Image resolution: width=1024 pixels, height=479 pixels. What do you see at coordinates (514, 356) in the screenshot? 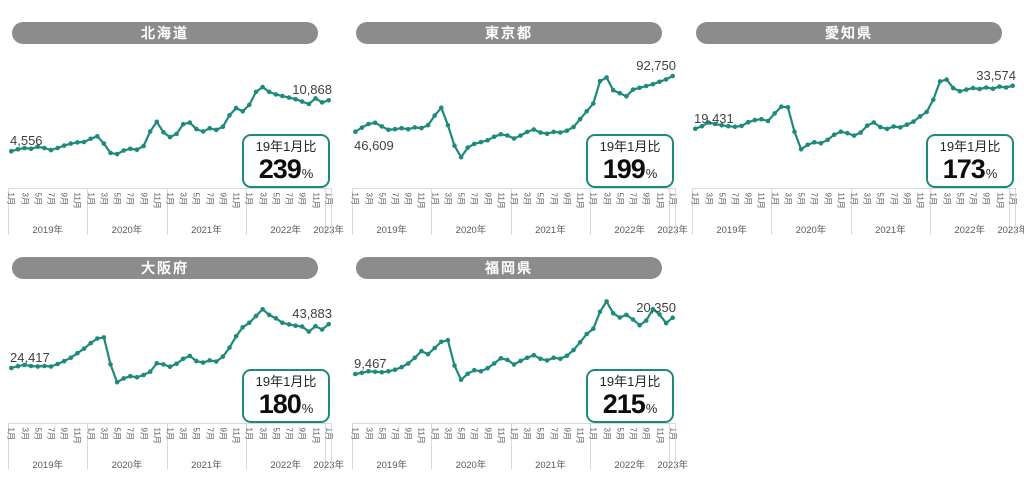
I see `plot-area: 9,467 20,350 19年1月比 215%` at bounding box center [514, 356].